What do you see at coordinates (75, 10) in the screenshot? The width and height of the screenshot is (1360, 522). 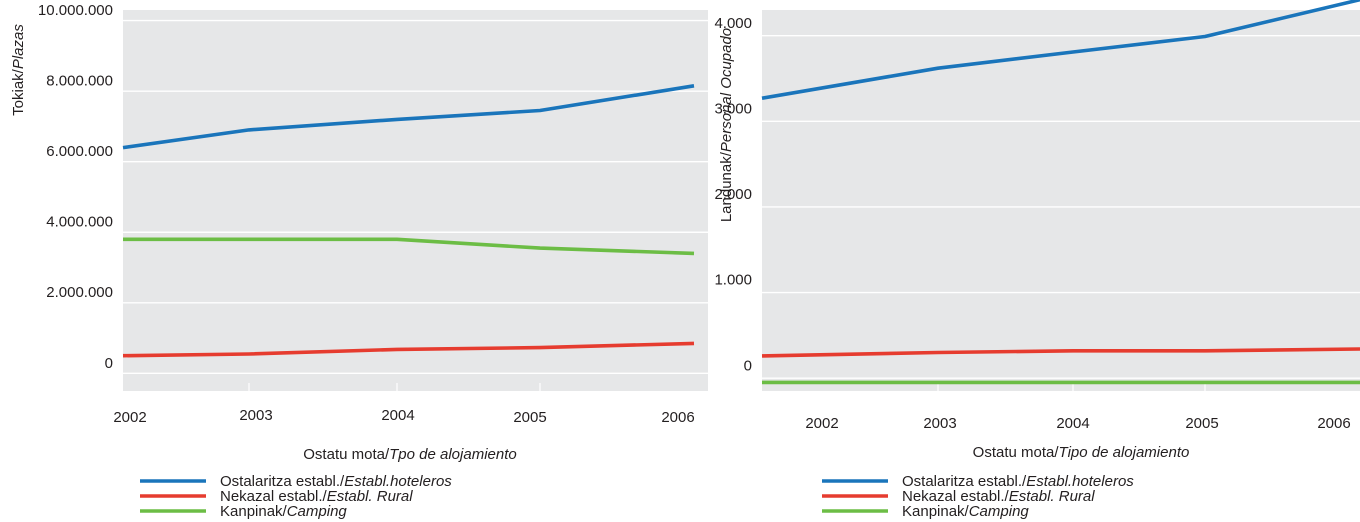 I see `y-tick-label: 10.000.000` at bounding box center [75, 10].